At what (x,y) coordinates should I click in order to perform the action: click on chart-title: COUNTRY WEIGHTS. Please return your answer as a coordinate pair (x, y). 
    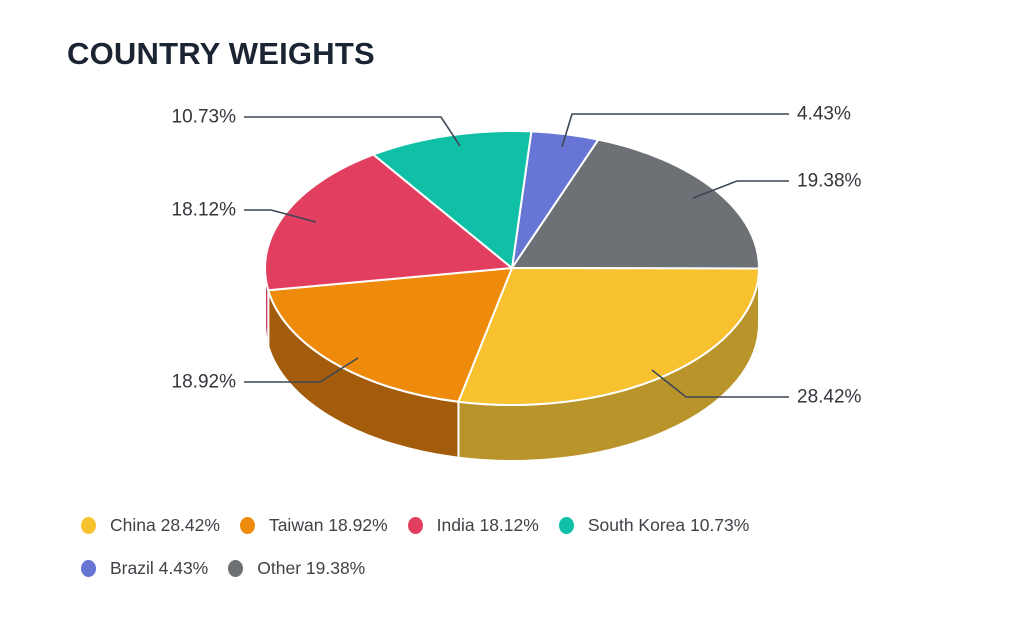
    Looking at the image, I should click on (221, 53).